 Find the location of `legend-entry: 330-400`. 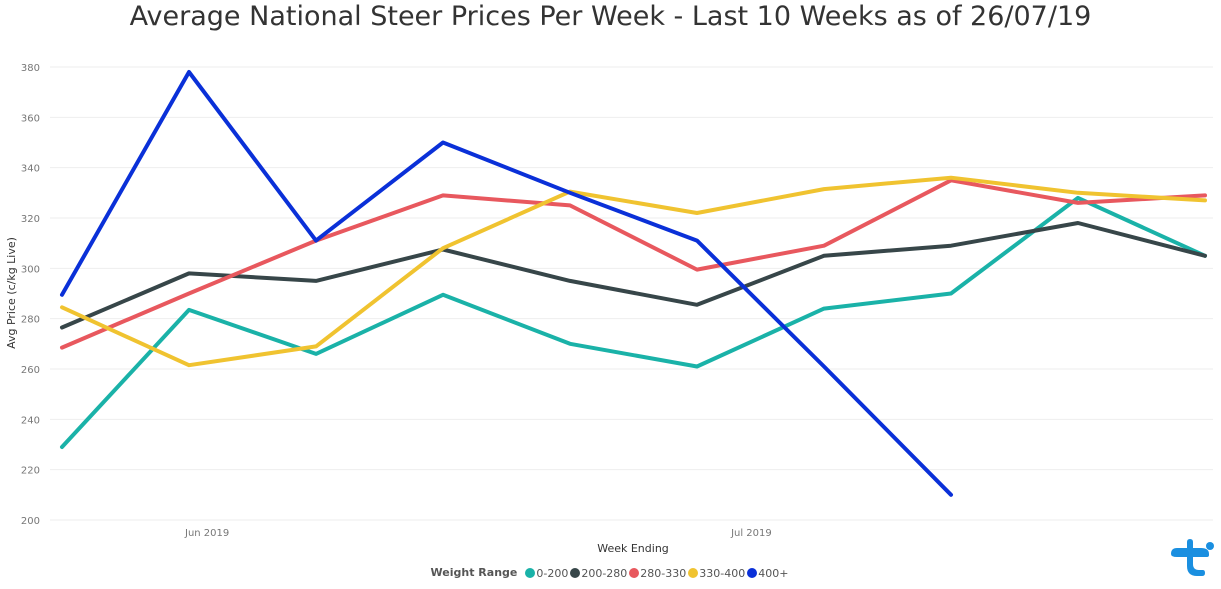

legend-entry: 330-400 is located at coordinates (716, 573).